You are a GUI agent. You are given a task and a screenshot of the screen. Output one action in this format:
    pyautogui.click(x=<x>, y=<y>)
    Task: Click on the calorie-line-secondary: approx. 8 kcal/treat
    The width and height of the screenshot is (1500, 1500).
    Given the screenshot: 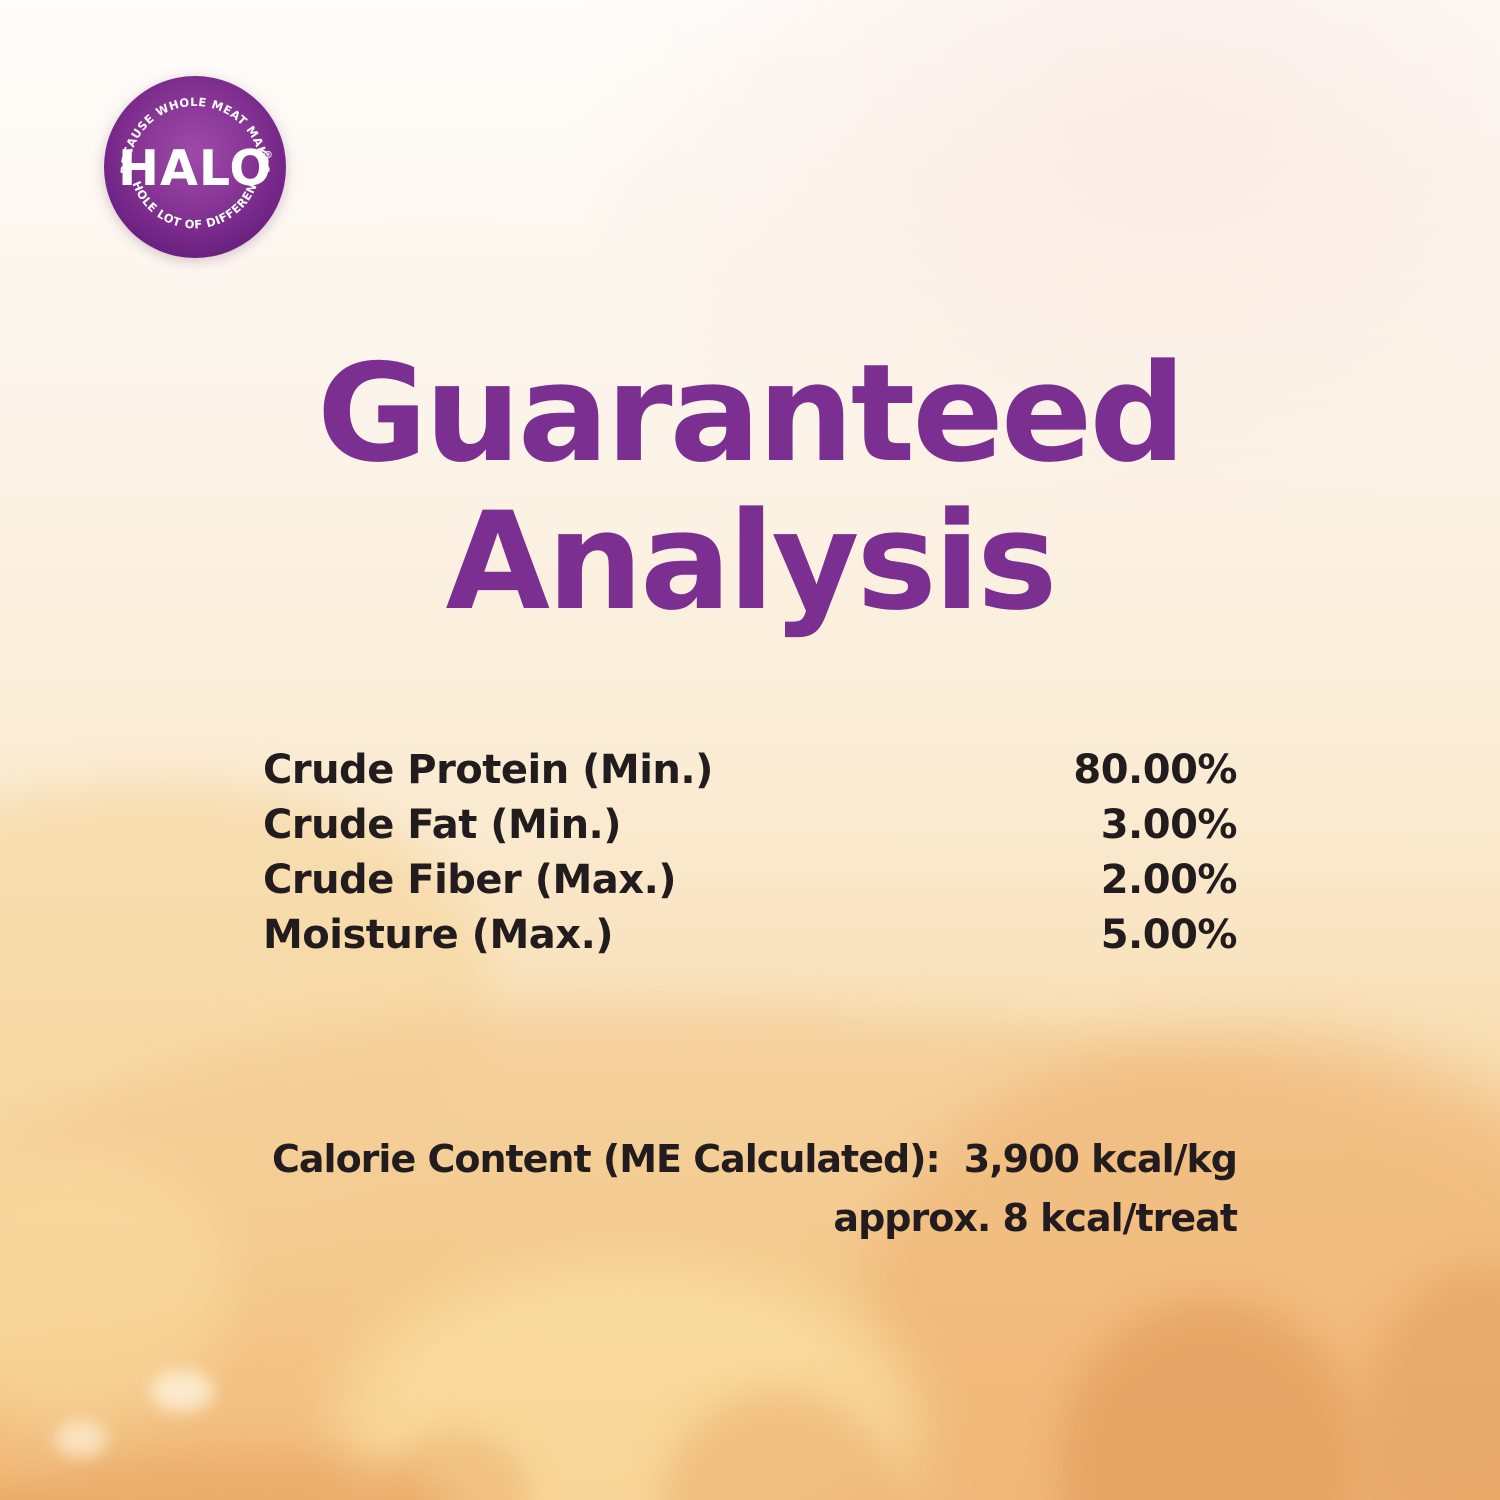 What is the action you would take?
    pyautogui.click(x=1035, y=1218)
    